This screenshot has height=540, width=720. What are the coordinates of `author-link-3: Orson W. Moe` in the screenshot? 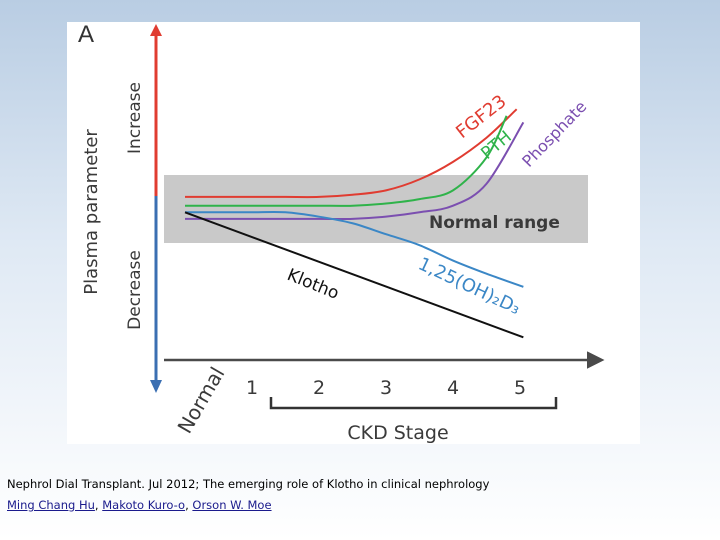 It's located at (232, 505).